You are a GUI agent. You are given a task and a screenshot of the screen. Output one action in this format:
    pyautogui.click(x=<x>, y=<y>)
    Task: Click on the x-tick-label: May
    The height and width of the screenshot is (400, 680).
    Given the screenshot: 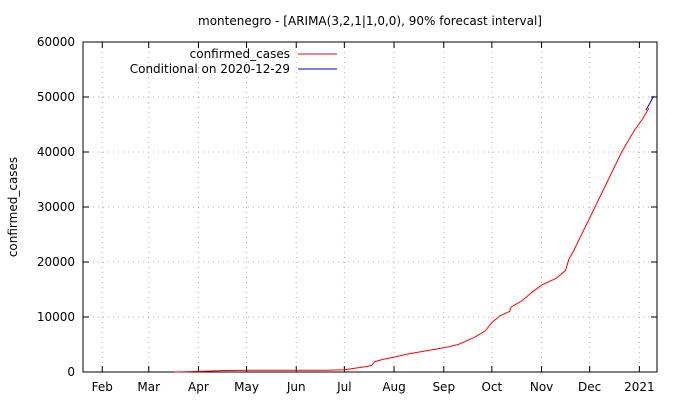 What is the action you would take?
    pyautogui.click(x=246, y=387)
    